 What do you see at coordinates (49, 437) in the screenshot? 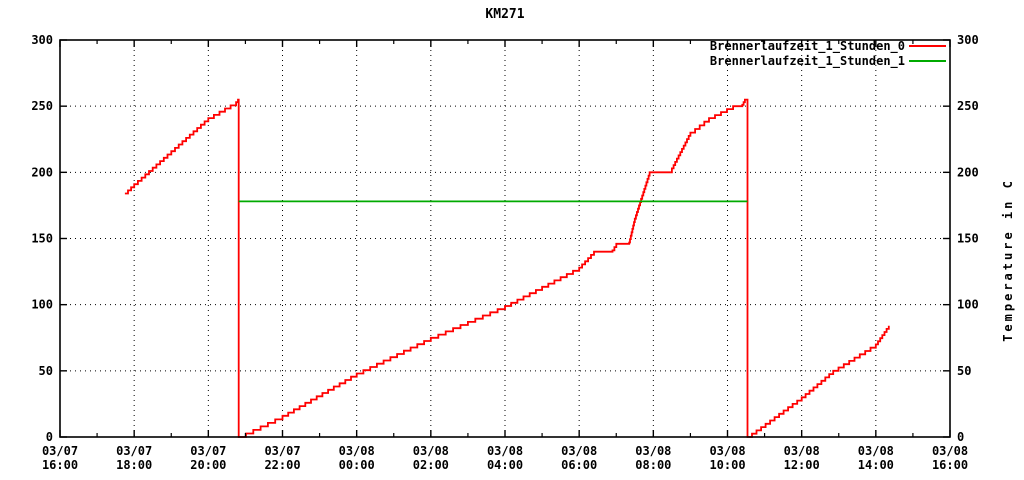
I see `y-axis-tick-label: 0` at bounding box center [49, 437].